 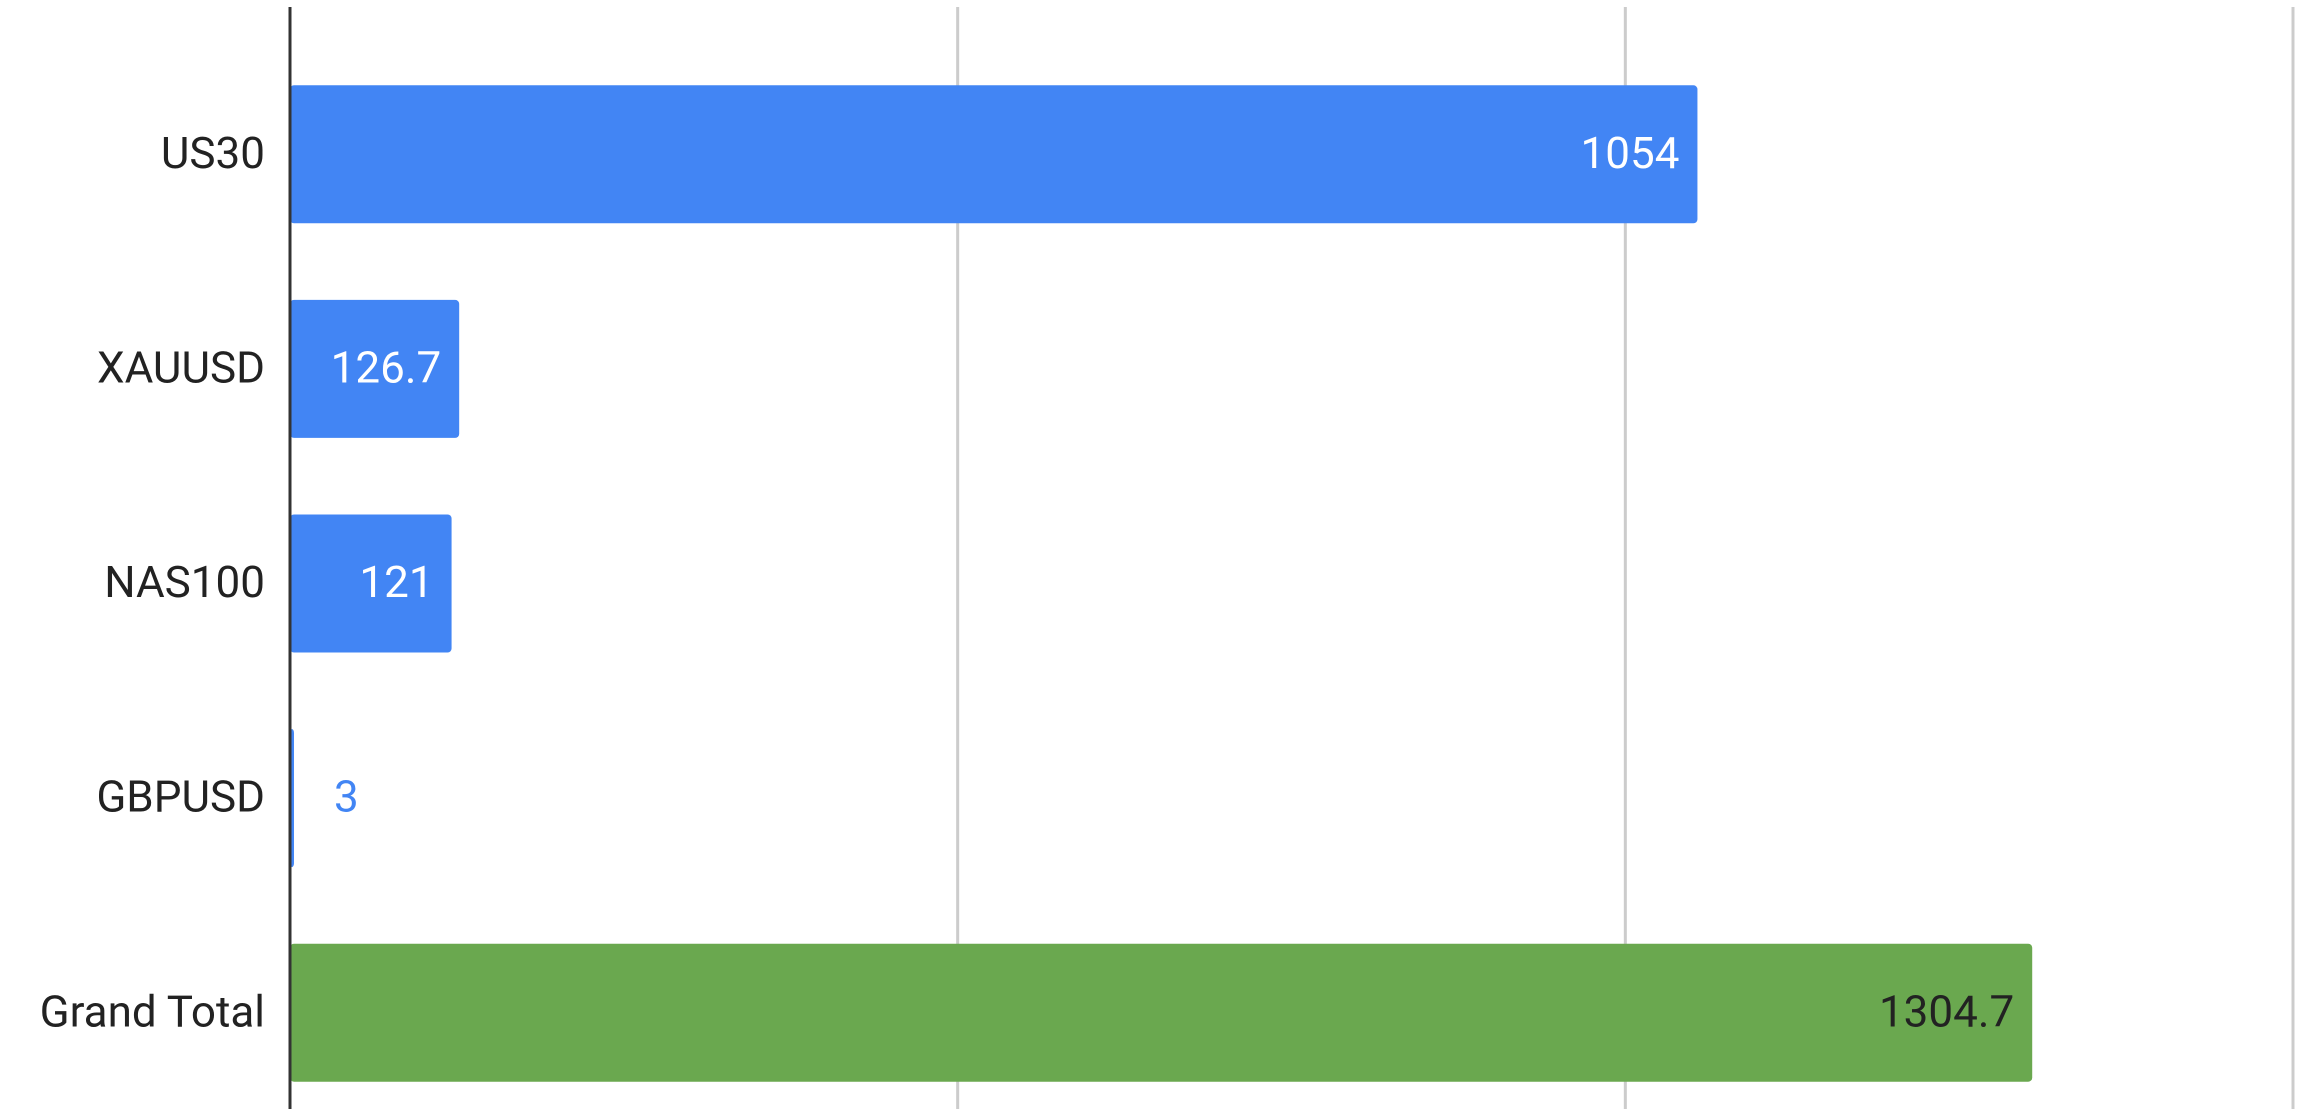 I want to click on y-tick-label: Grand Total, so click(x=152, y=1011).